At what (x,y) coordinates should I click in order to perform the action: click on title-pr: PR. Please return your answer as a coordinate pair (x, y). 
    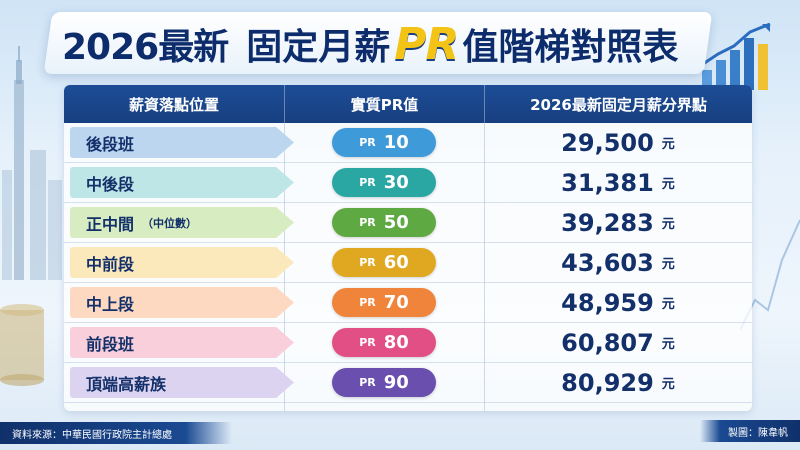
    Looking at the image, I should click on (426, 44).